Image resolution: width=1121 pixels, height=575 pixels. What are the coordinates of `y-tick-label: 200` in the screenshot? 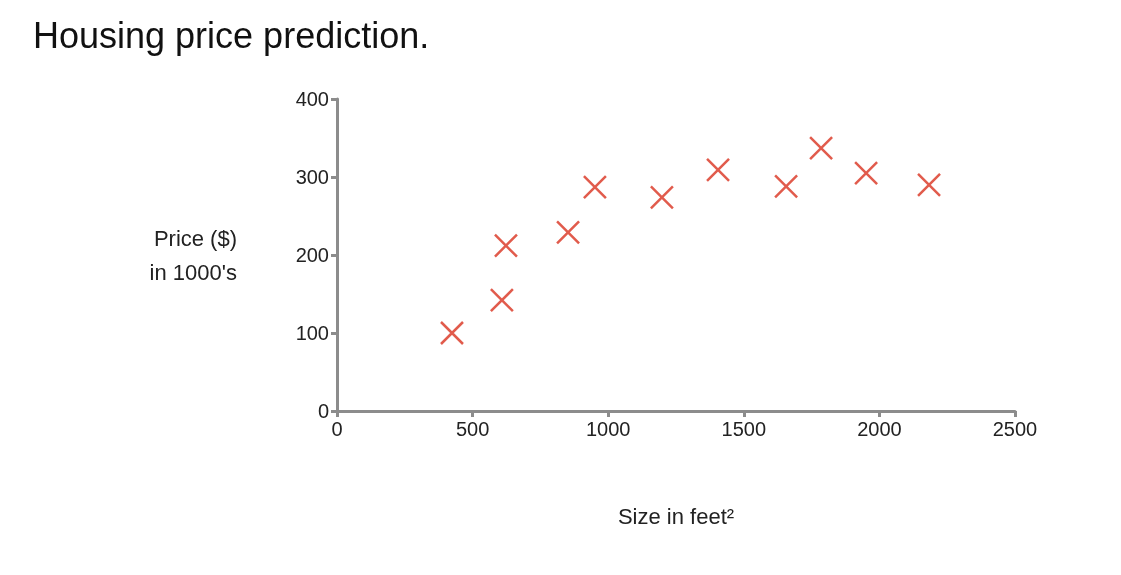 It's located at (312, 255).